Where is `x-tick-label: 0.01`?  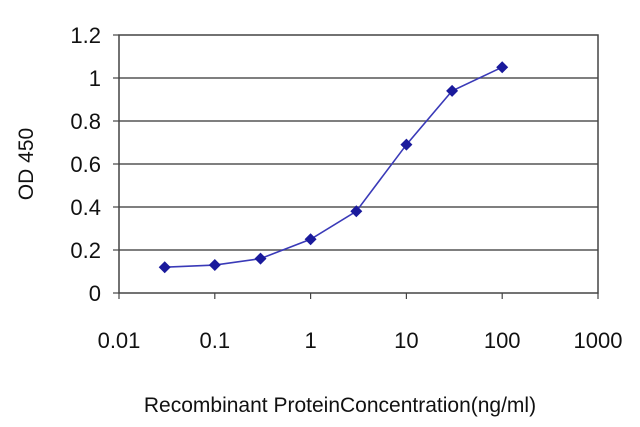 x-tick-label: 0.01 is located at coordinates (119, 340).